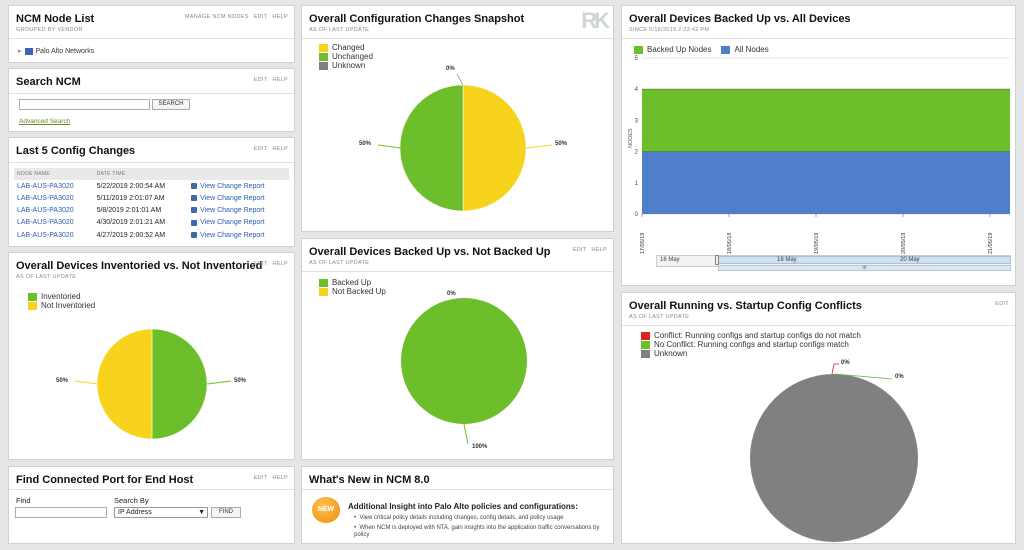  What do you see at coordinates (637, 215) in the screenshot?
I see `y-tick-label: 0` at bounding box center [637, 215].